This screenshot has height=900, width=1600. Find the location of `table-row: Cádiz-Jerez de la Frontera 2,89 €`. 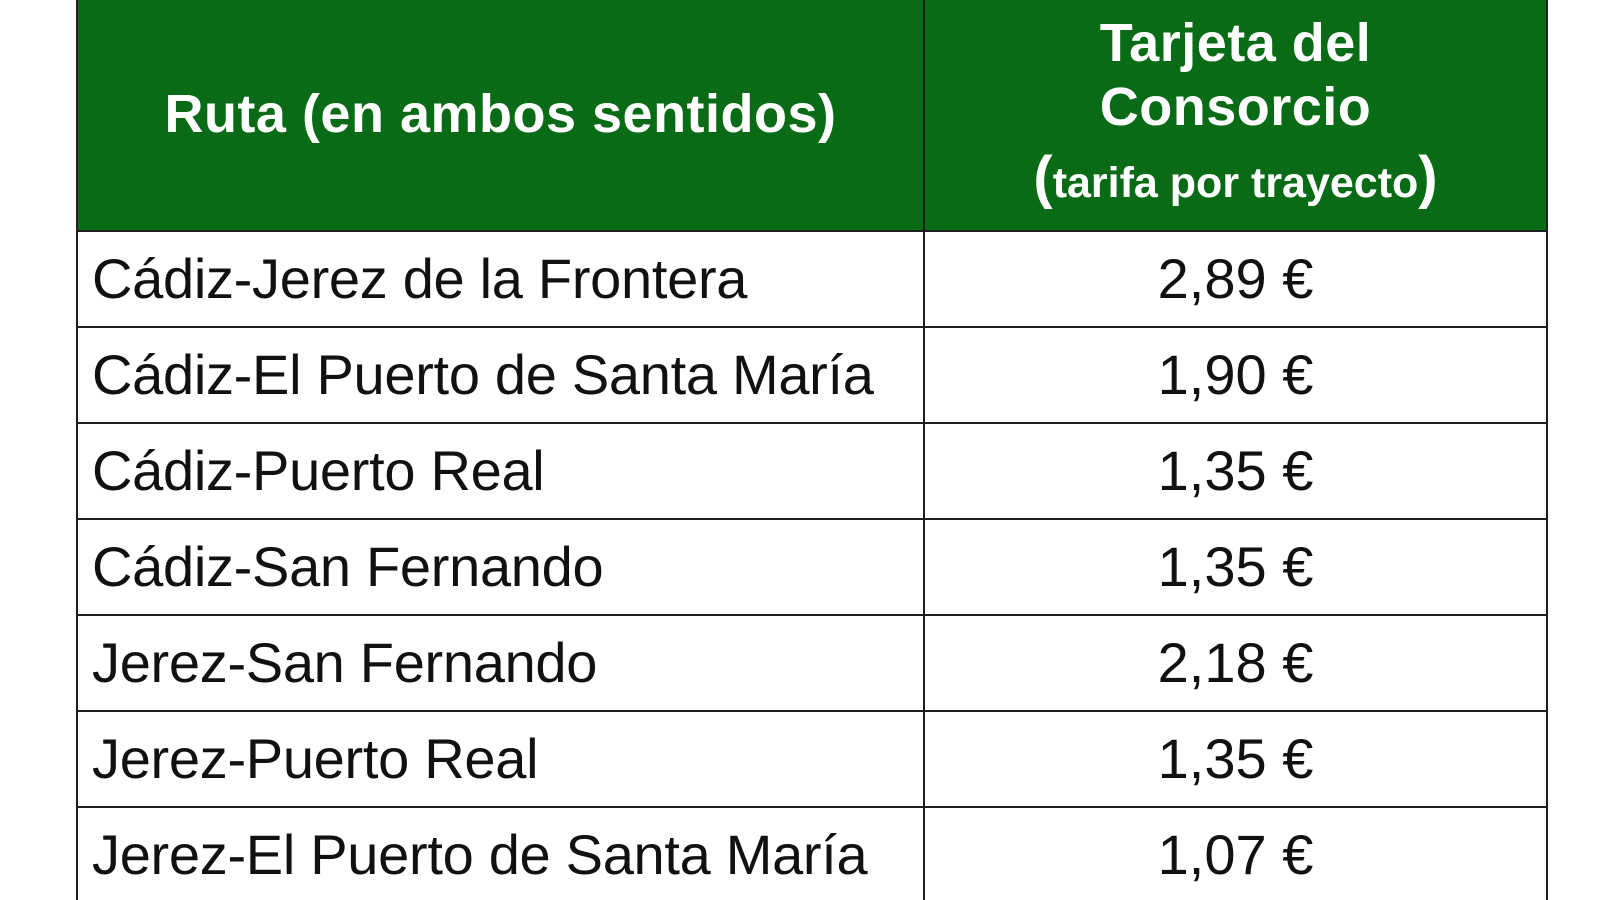

table-row: Cádiz-Jerez de la Frontera 2,89 € is located at coordinates (812, 279).